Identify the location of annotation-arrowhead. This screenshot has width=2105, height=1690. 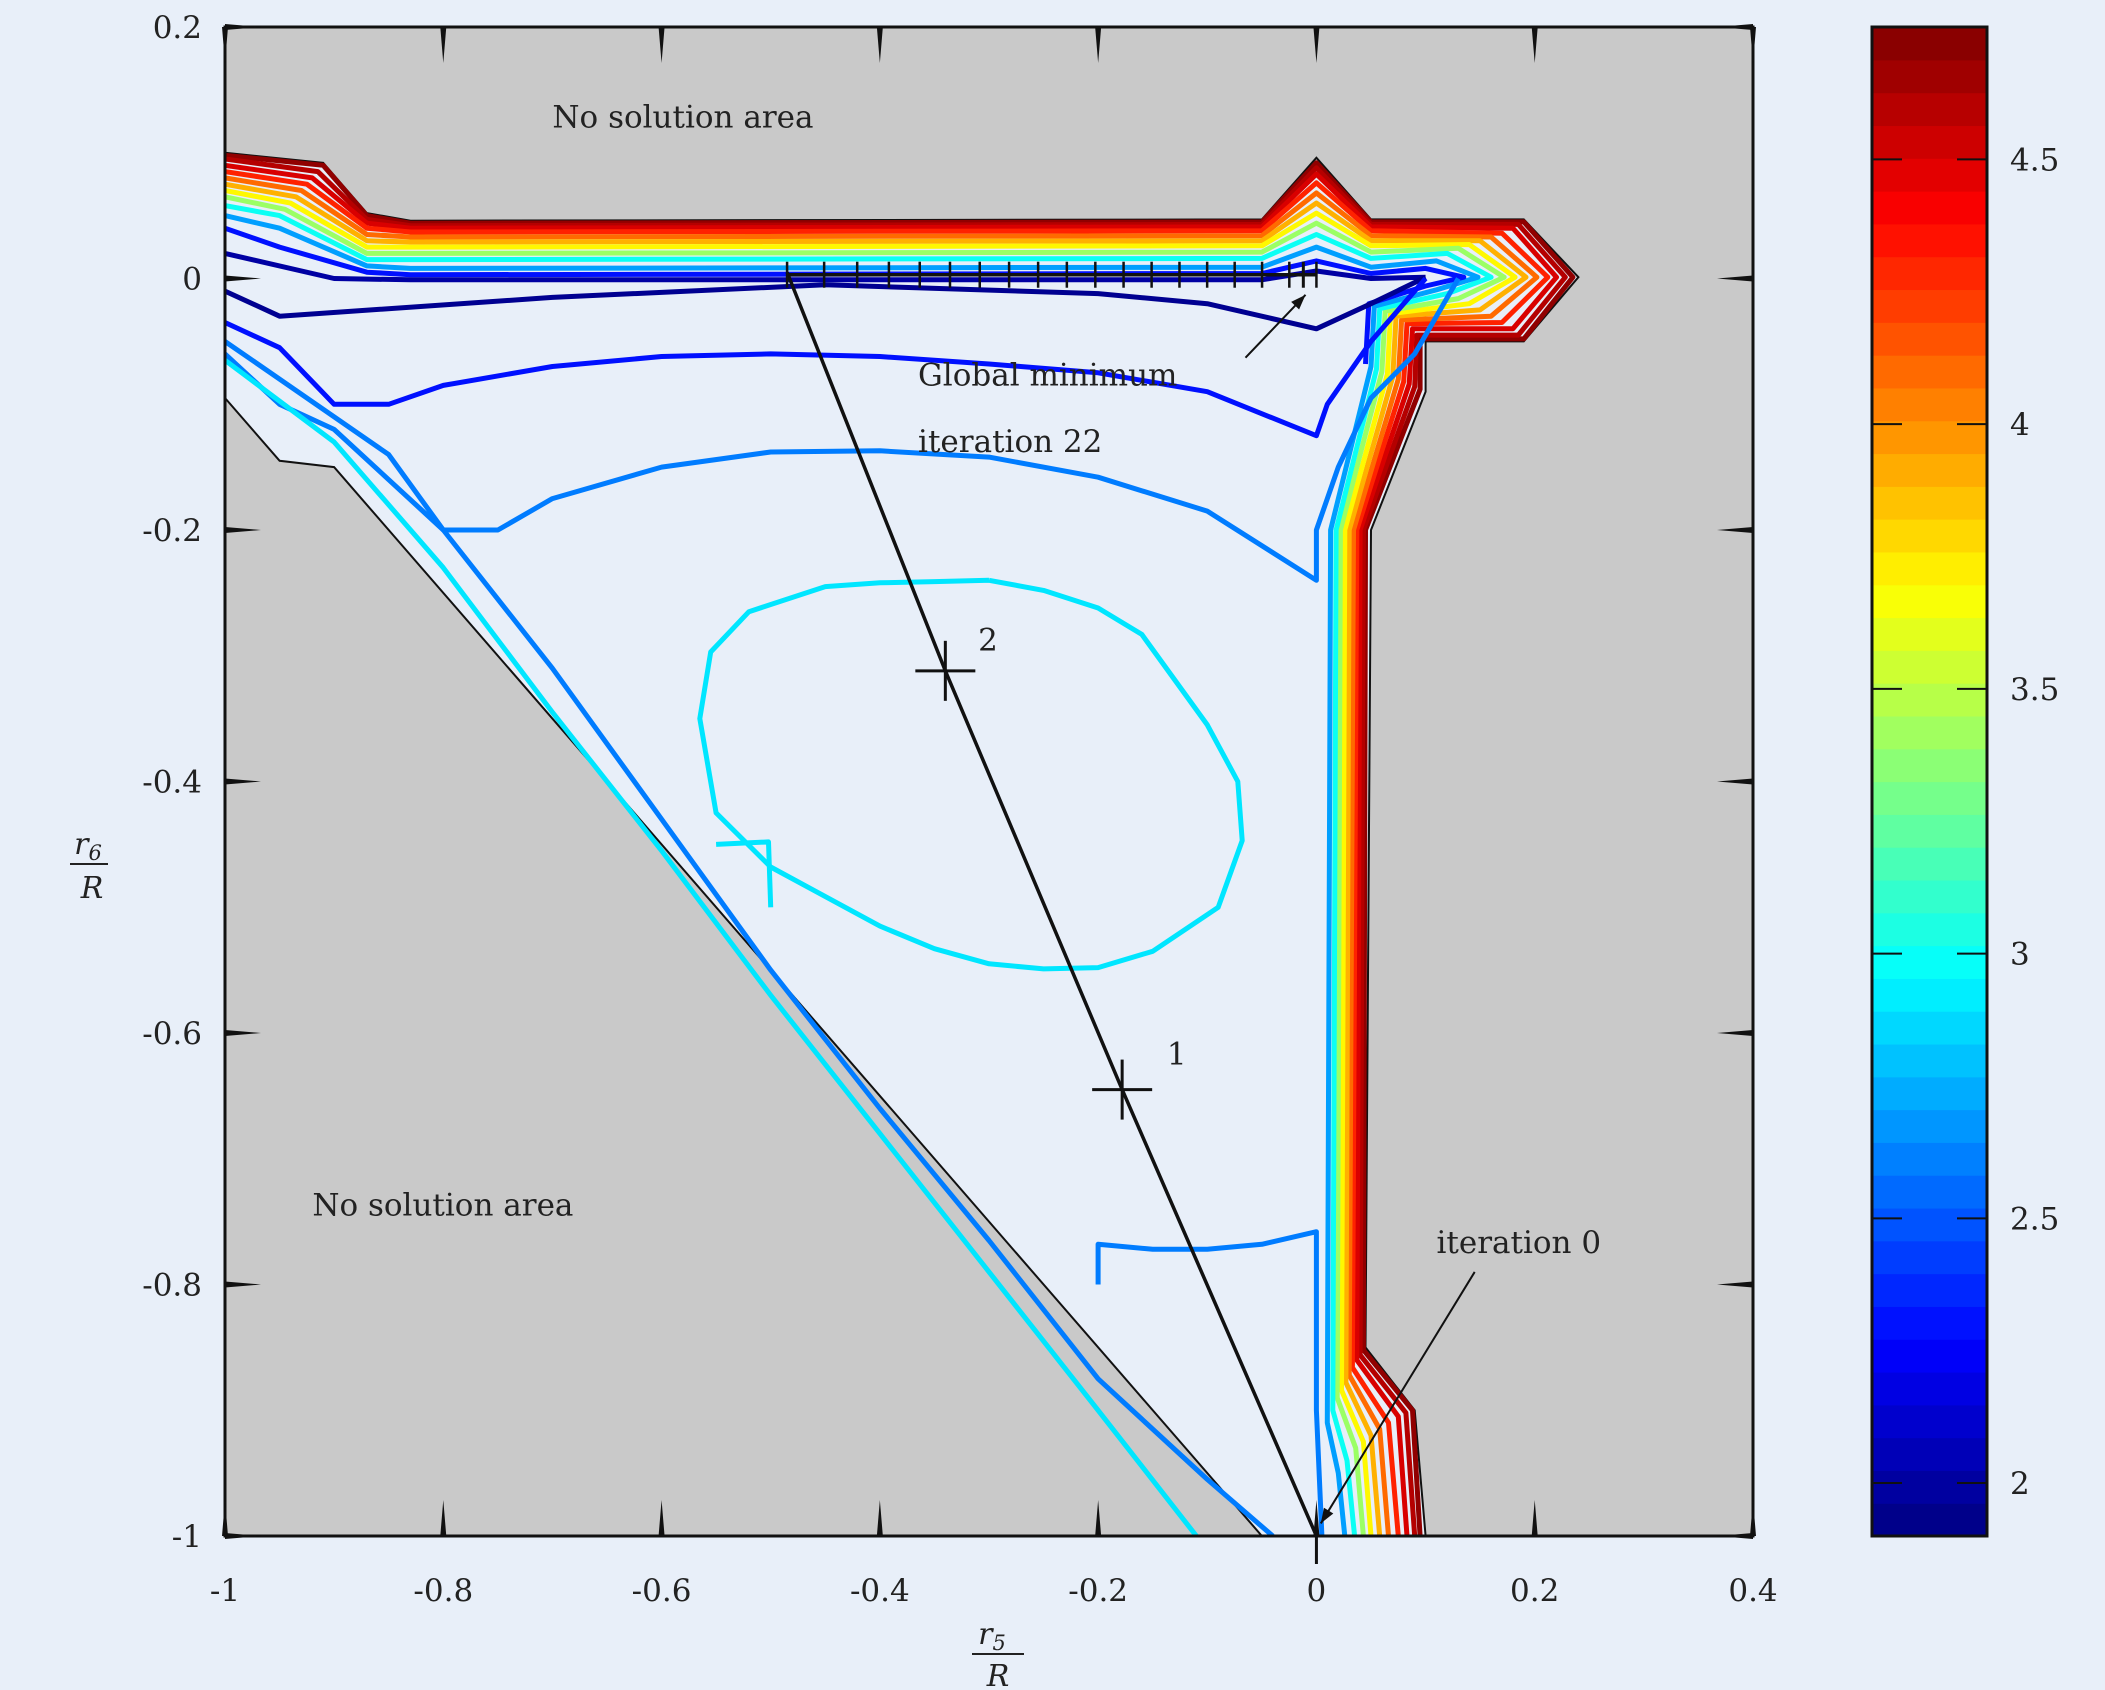
(1327, 1515).